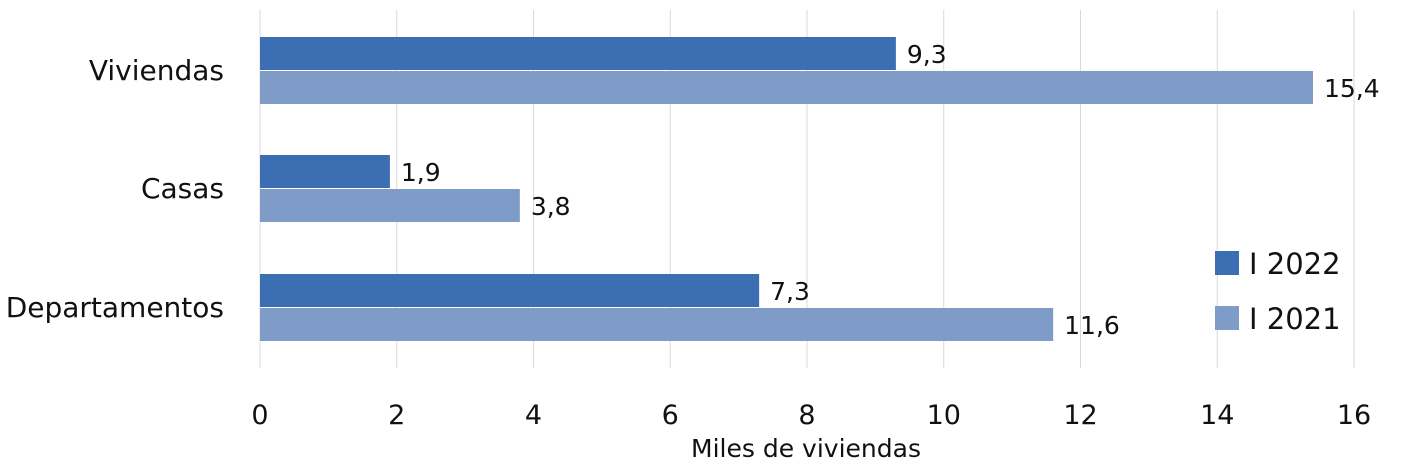  I want to click on category-label: Viviendas, so click(156, 70).